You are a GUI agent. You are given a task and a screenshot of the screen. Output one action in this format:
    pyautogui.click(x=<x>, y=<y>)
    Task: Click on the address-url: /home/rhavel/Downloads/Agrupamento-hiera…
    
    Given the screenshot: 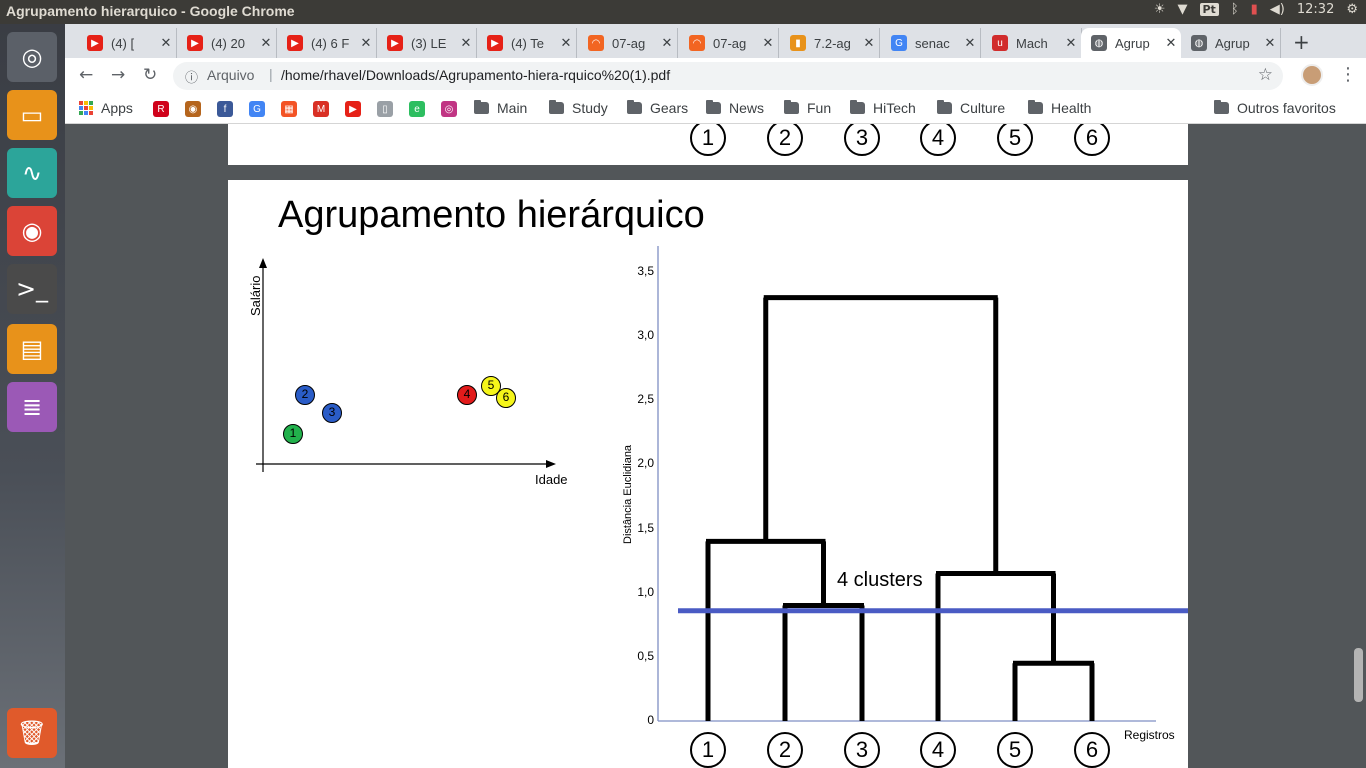 What is the action you would take?
    pyautogui.click(x=476, y=75)
    